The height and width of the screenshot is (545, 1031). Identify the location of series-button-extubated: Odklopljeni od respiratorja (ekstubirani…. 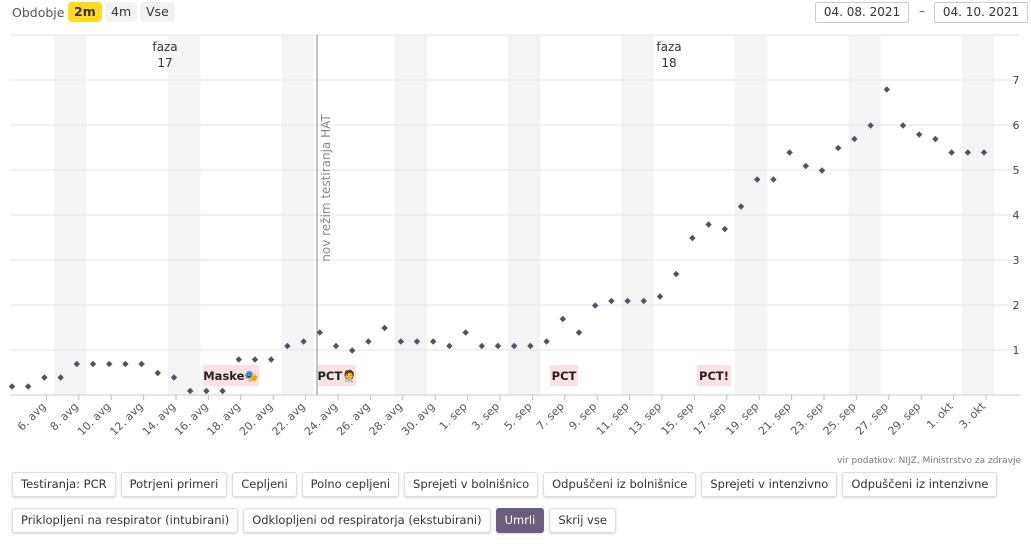
(367, 520).